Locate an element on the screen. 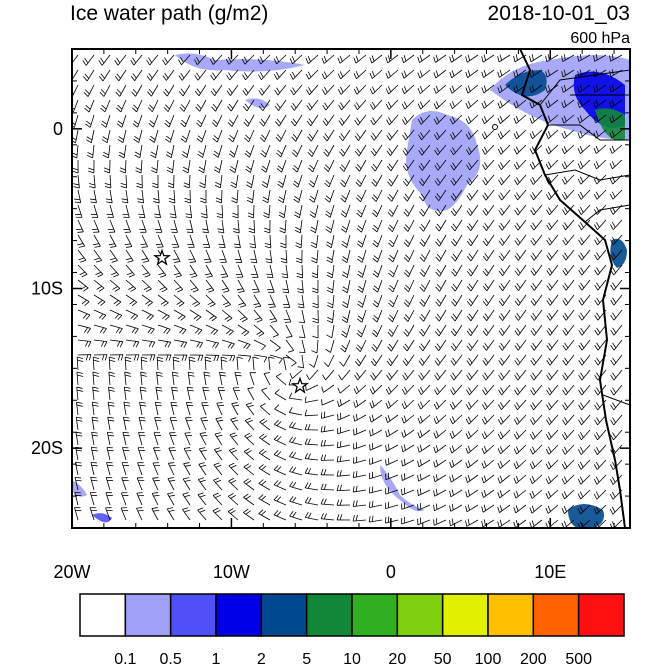 This screenshot has height=672, width=650. colorbar-label: 0.5 is located at coordinates (171, 659).